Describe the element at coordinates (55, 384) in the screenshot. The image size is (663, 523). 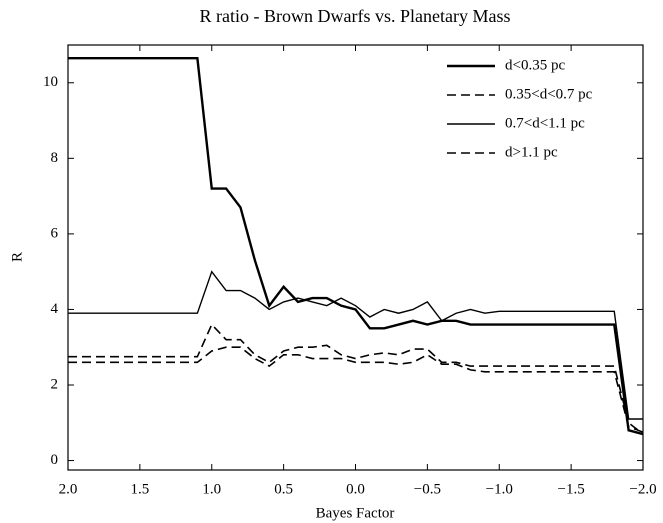
I see `y-tick-label: 2` at that location.